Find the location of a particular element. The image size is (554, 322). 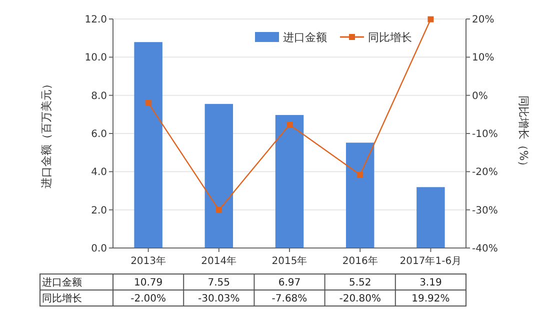

y2-tick-label: -10% is located at coordinates (485, 134).